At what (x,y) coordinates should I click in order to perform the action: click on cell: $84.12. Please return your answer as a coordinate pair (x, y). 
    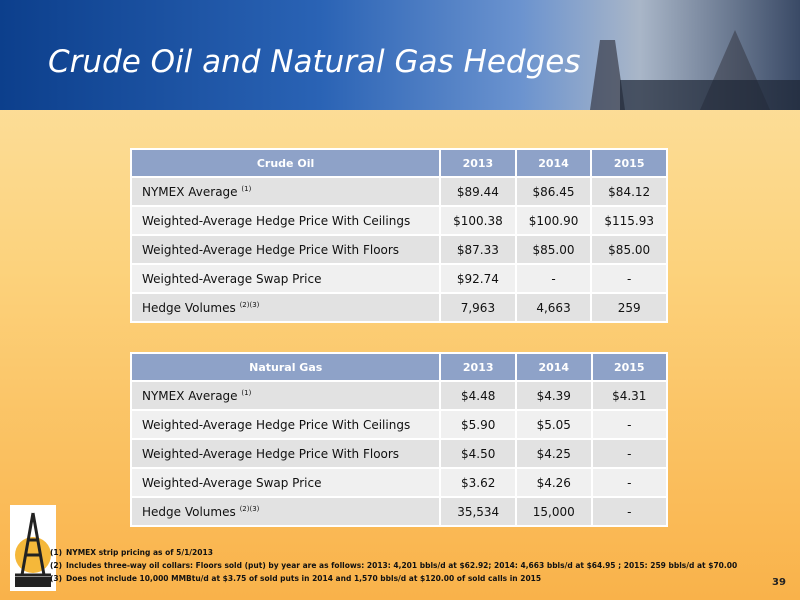
    Looking at the image, I should click on (629, 191).